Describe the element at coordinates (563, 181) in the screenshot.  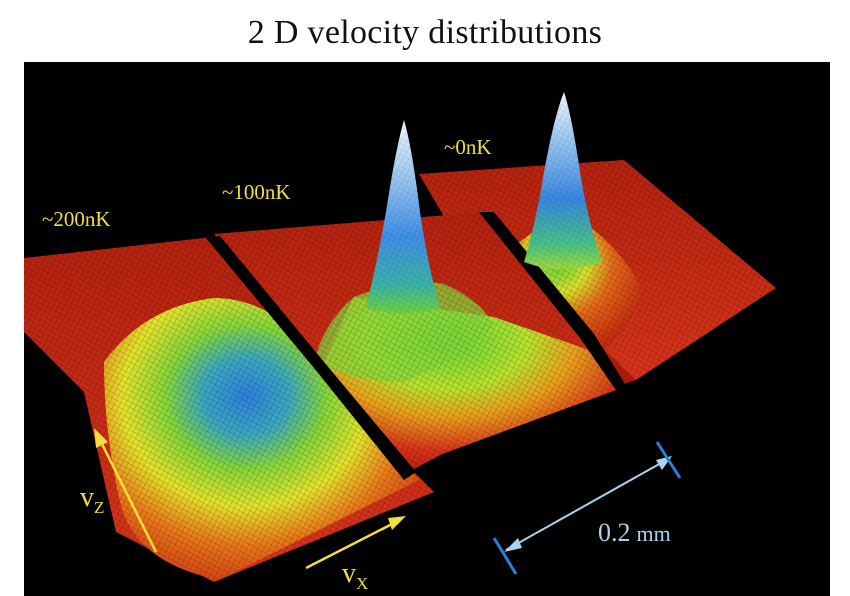
I see `peak-0nk` at that location.